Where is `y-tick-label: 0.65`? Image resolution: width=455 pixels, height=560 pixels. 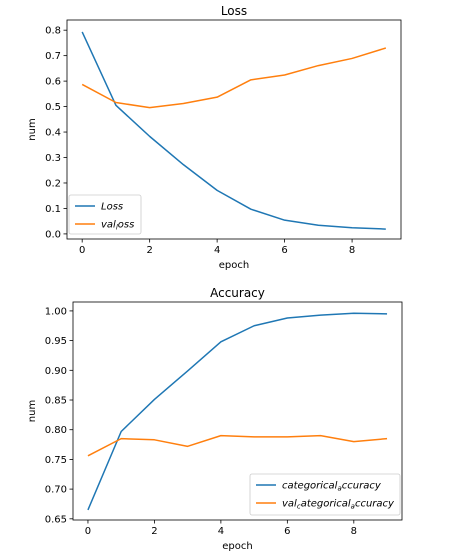
y-tick-label: 0.65 is located at coordinates (56, 519).